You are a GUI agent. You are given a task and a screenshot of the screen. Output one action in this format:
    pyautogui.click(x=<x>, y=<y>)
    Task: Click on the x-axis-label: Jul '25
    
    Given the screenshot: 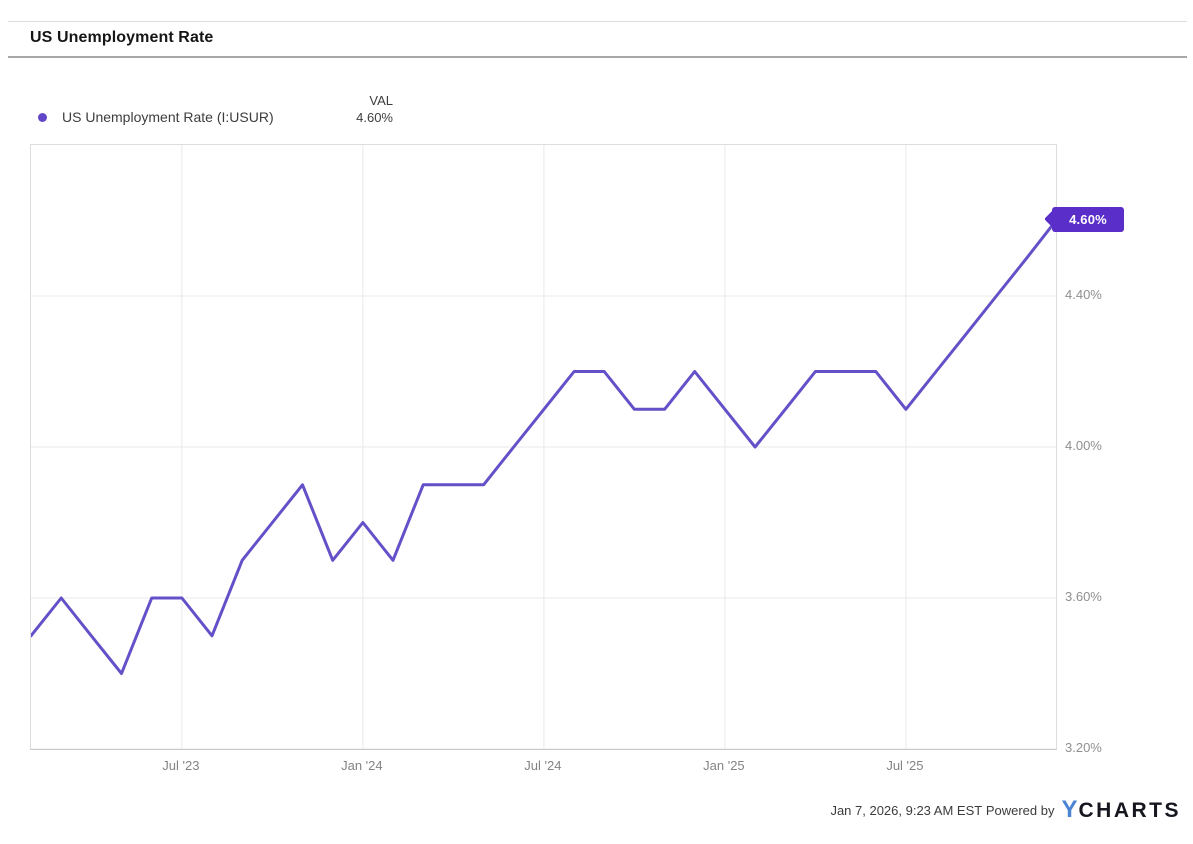 What is the action you would take?
    pyautogui.click(x=905, y=765)
    